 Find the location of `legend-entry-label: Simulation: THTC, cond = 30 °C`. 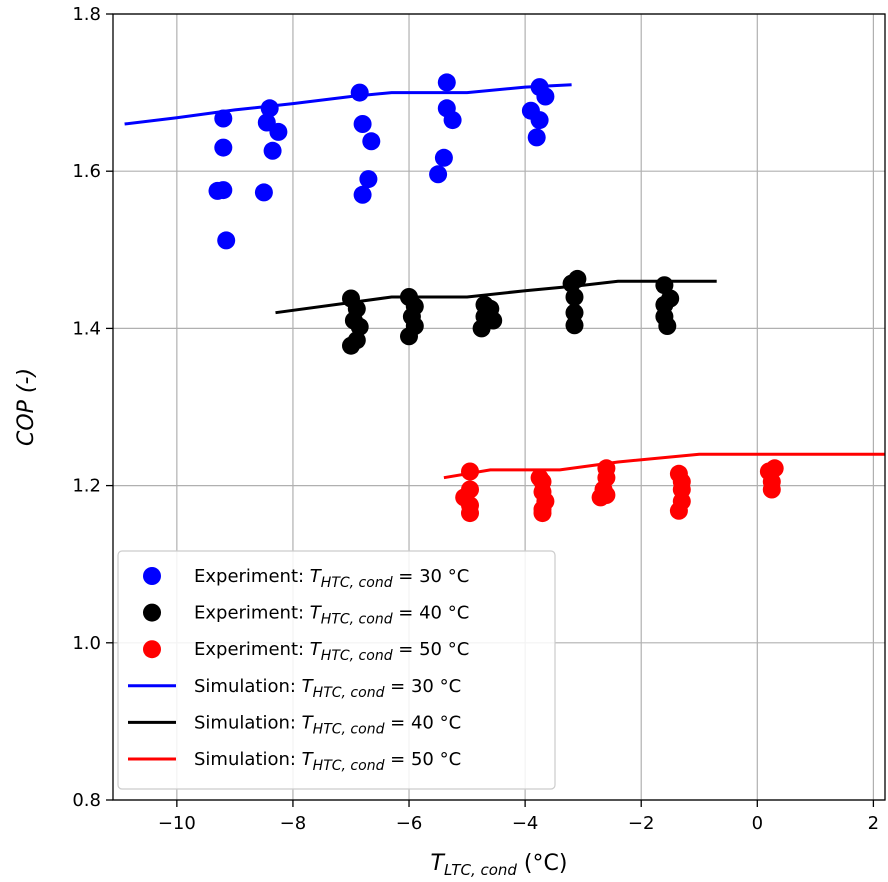

legend-entry-label: Simulation: THTC, cond = 30 °C is located at coordinates (327, 688).